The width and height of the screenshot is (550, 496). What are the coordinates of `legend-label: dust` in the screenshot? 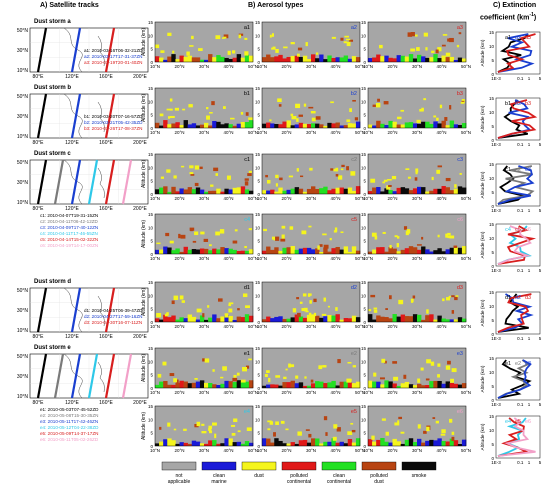 It's located at (379, 482).